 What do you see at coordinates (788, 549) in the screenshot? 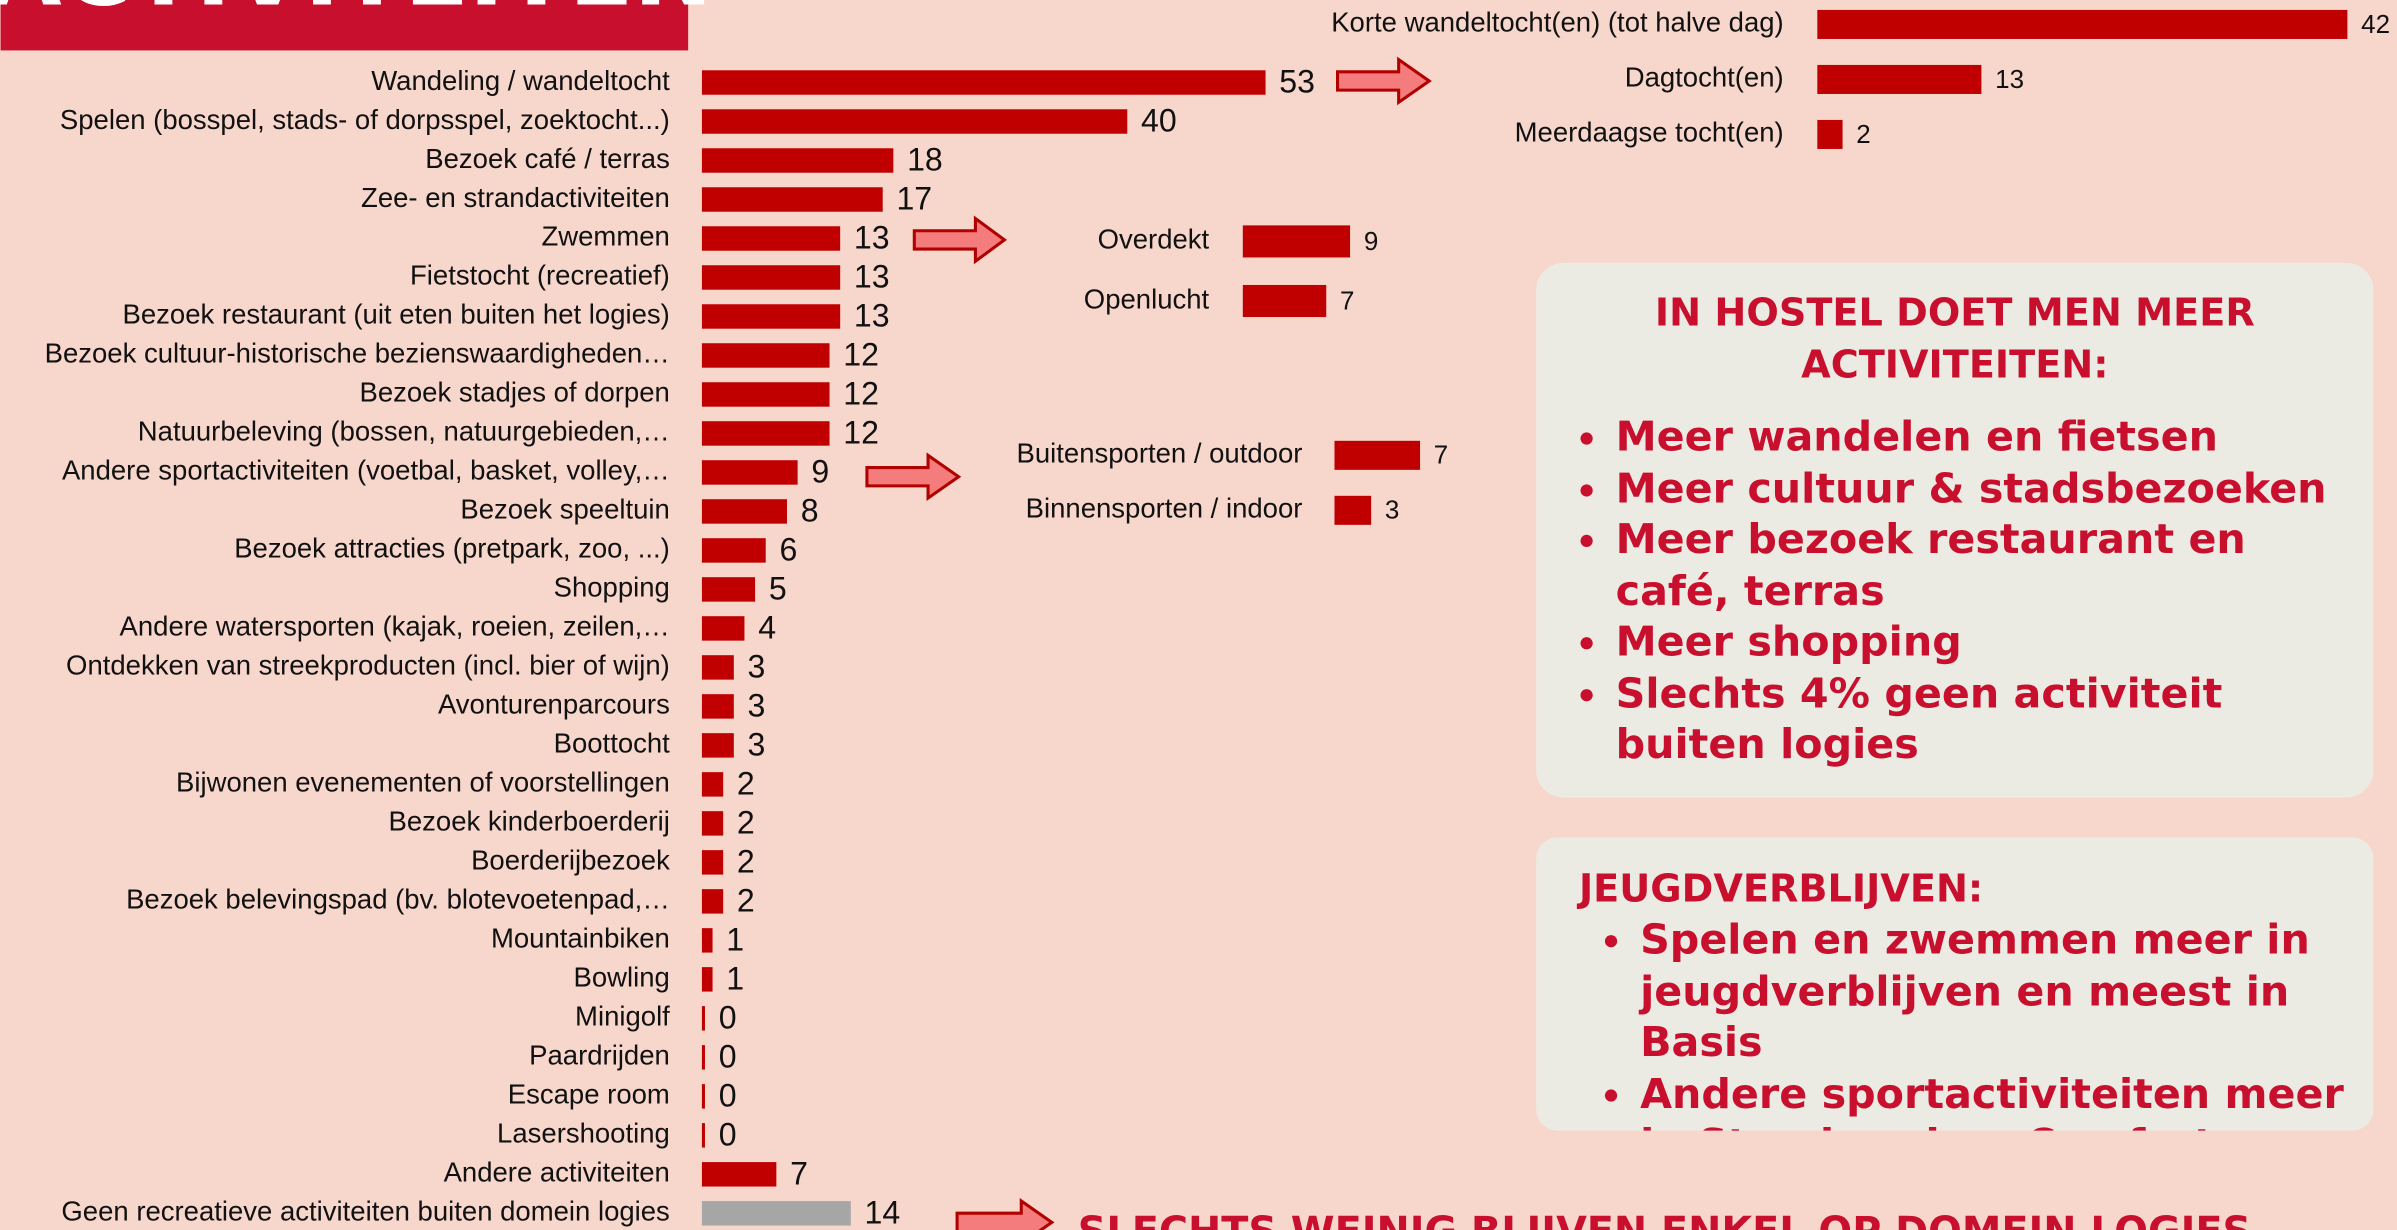
I see `value-label: 6` at bounding box center [788, 549].